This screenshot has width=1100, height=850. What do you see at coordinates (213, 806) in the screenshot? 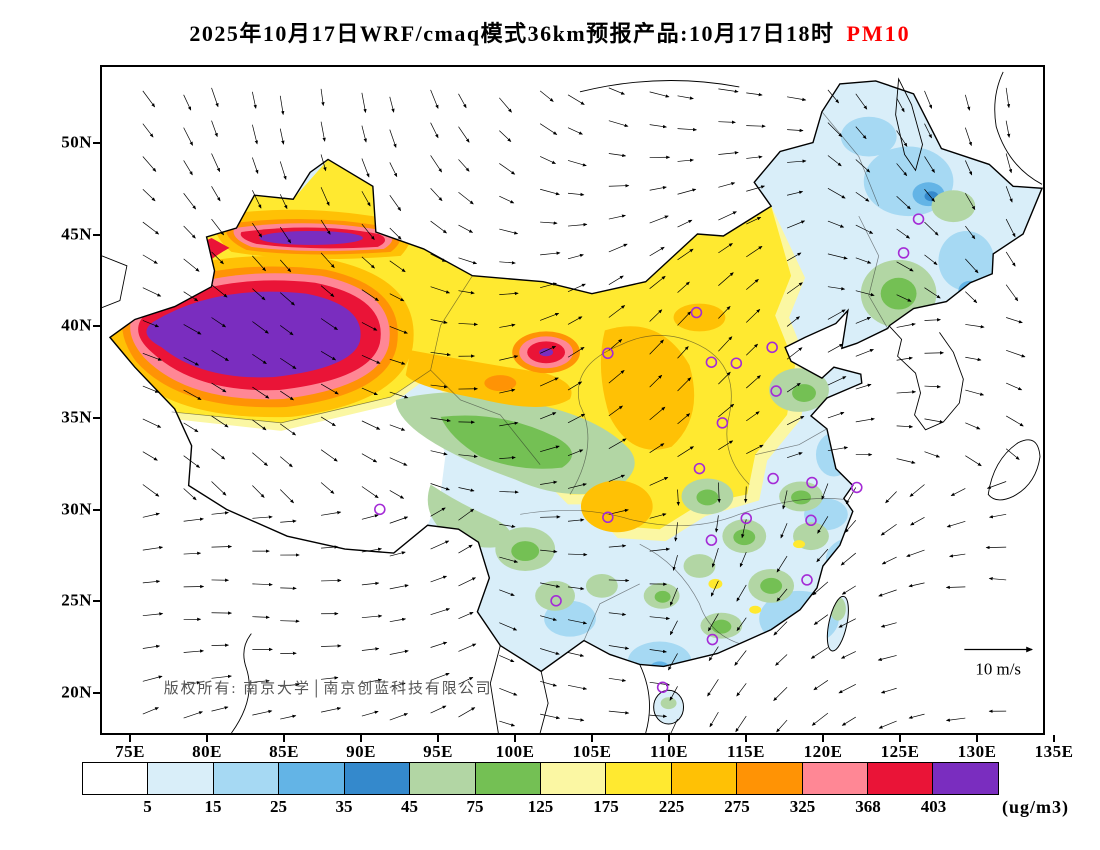
I see `colorbar-tick-label: 15` at bounding box center [213, 806].